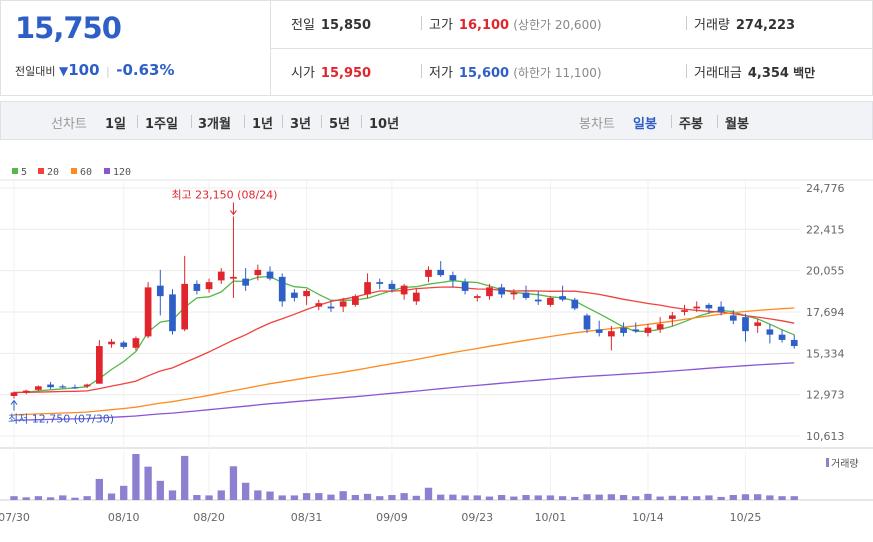  Describe the element at coordinates (597, 124) in the screenshot. I see `candle-chart-label: 봉차트` at that location.